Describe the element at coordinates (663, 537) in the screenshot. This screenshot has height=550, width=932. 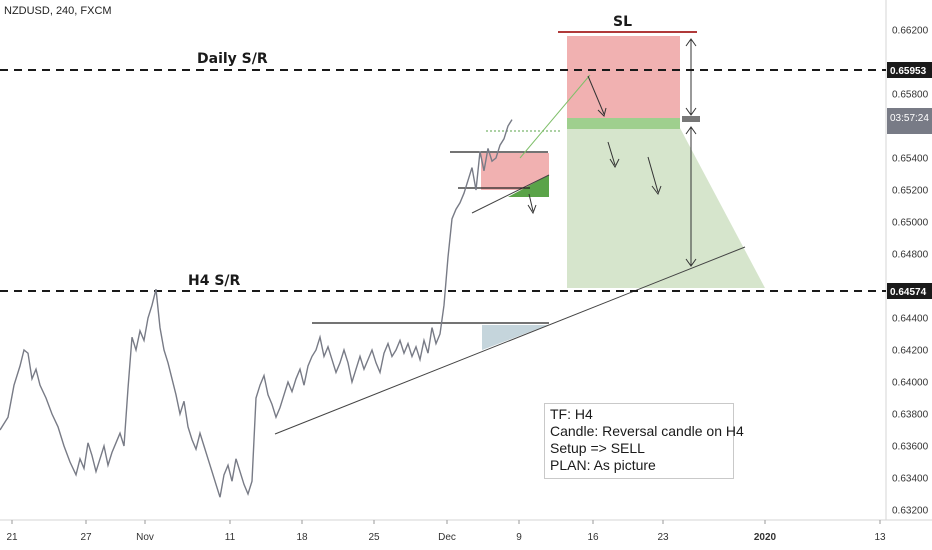
I see `time-tick-label: 23` at that location.